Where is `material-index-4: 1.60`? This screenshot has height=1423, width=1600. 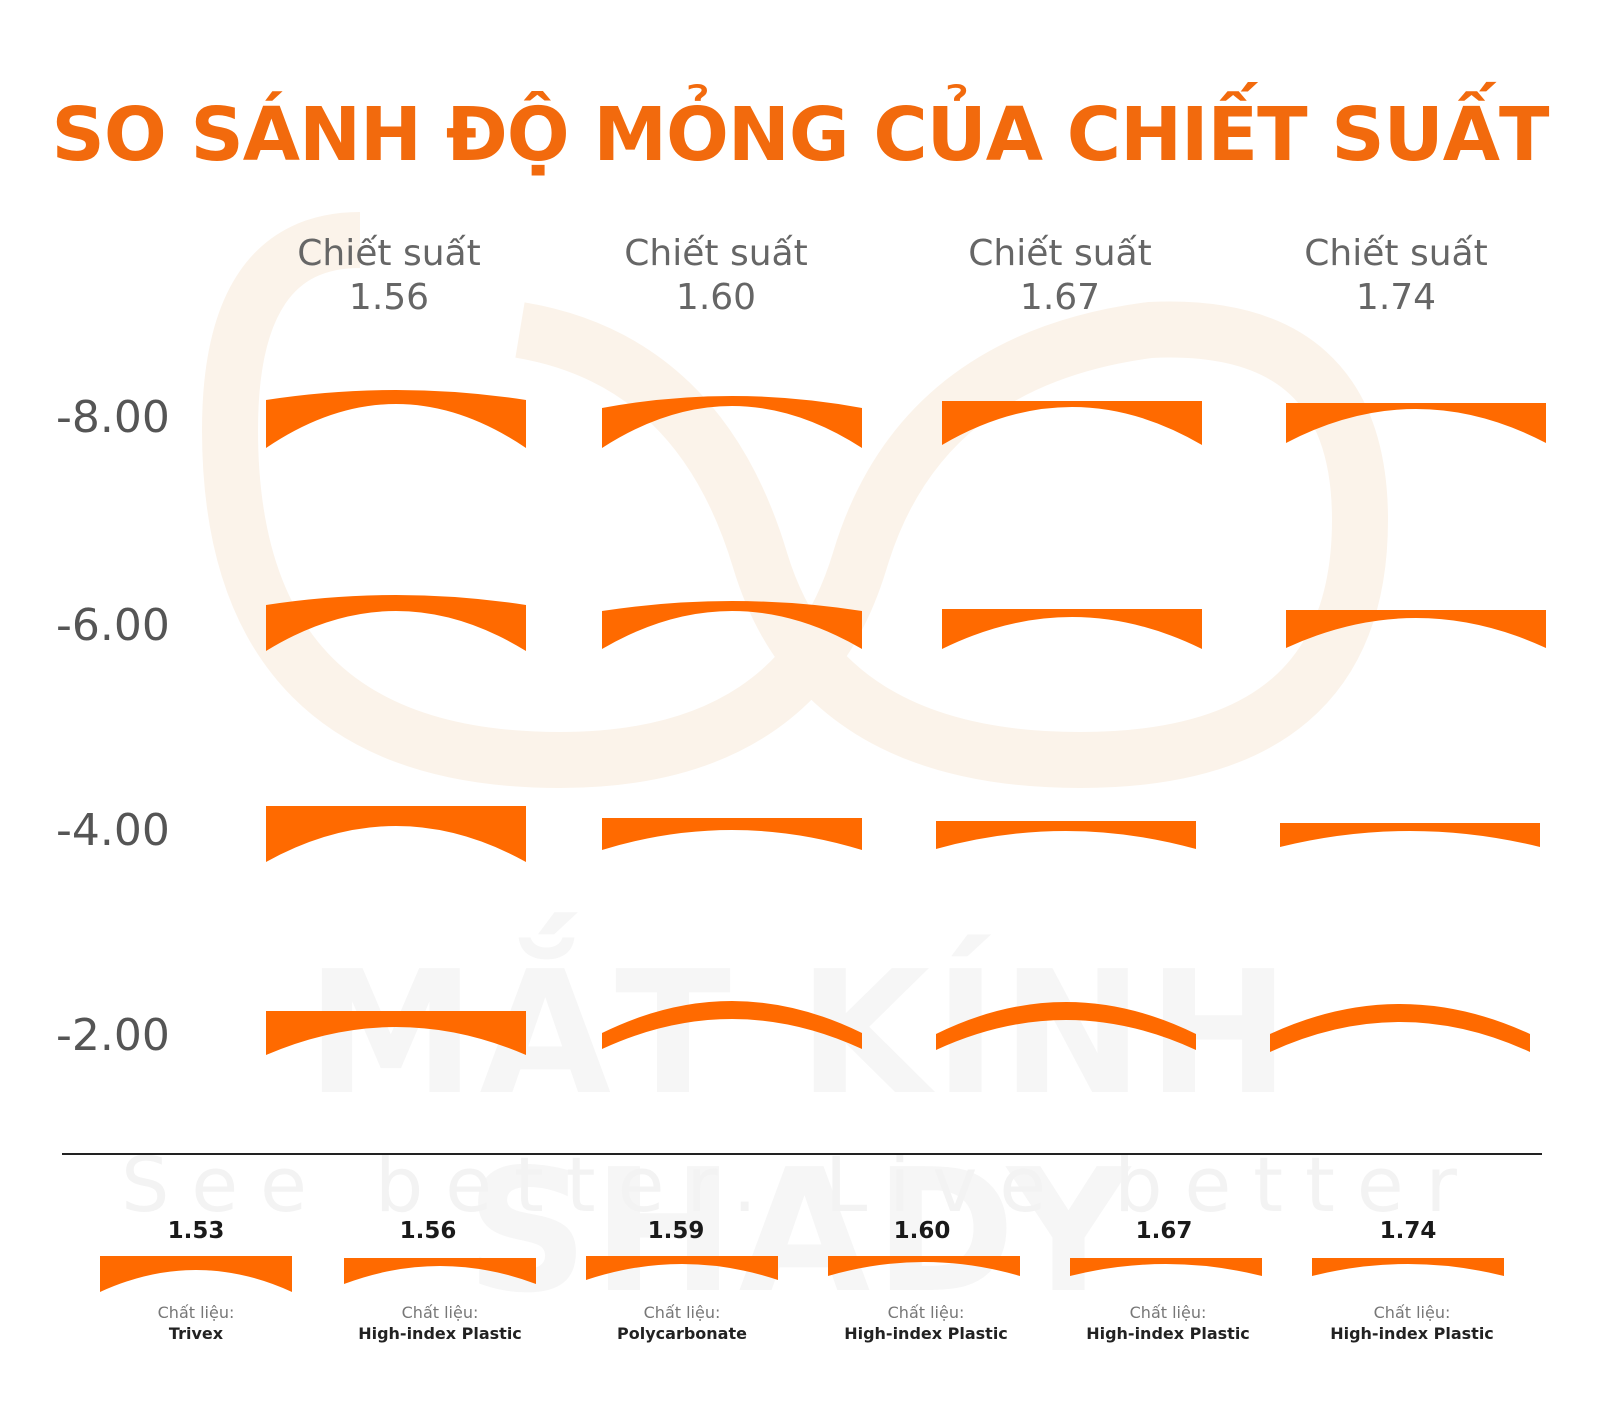
material-index-4: 1.60 is located at coordinates (922, 1231).